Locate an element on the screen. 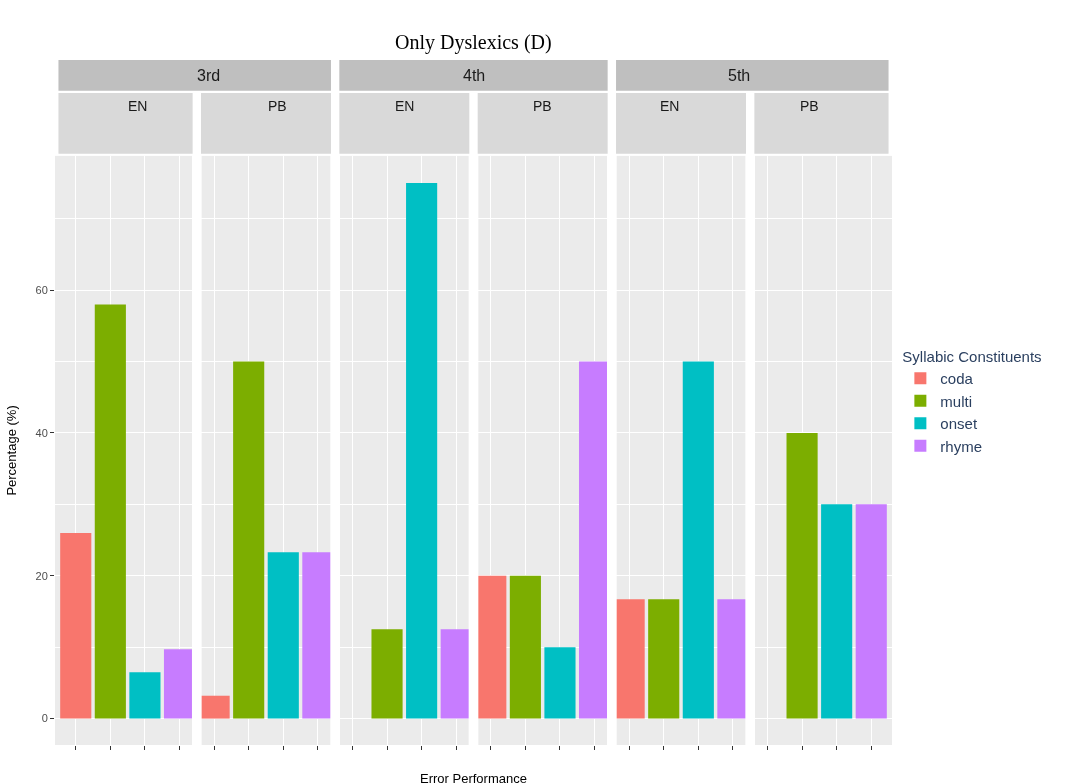 The height and width of the screenshot is (783, 1087). y-tick-label: 0 is located at coordinates (44, 718).